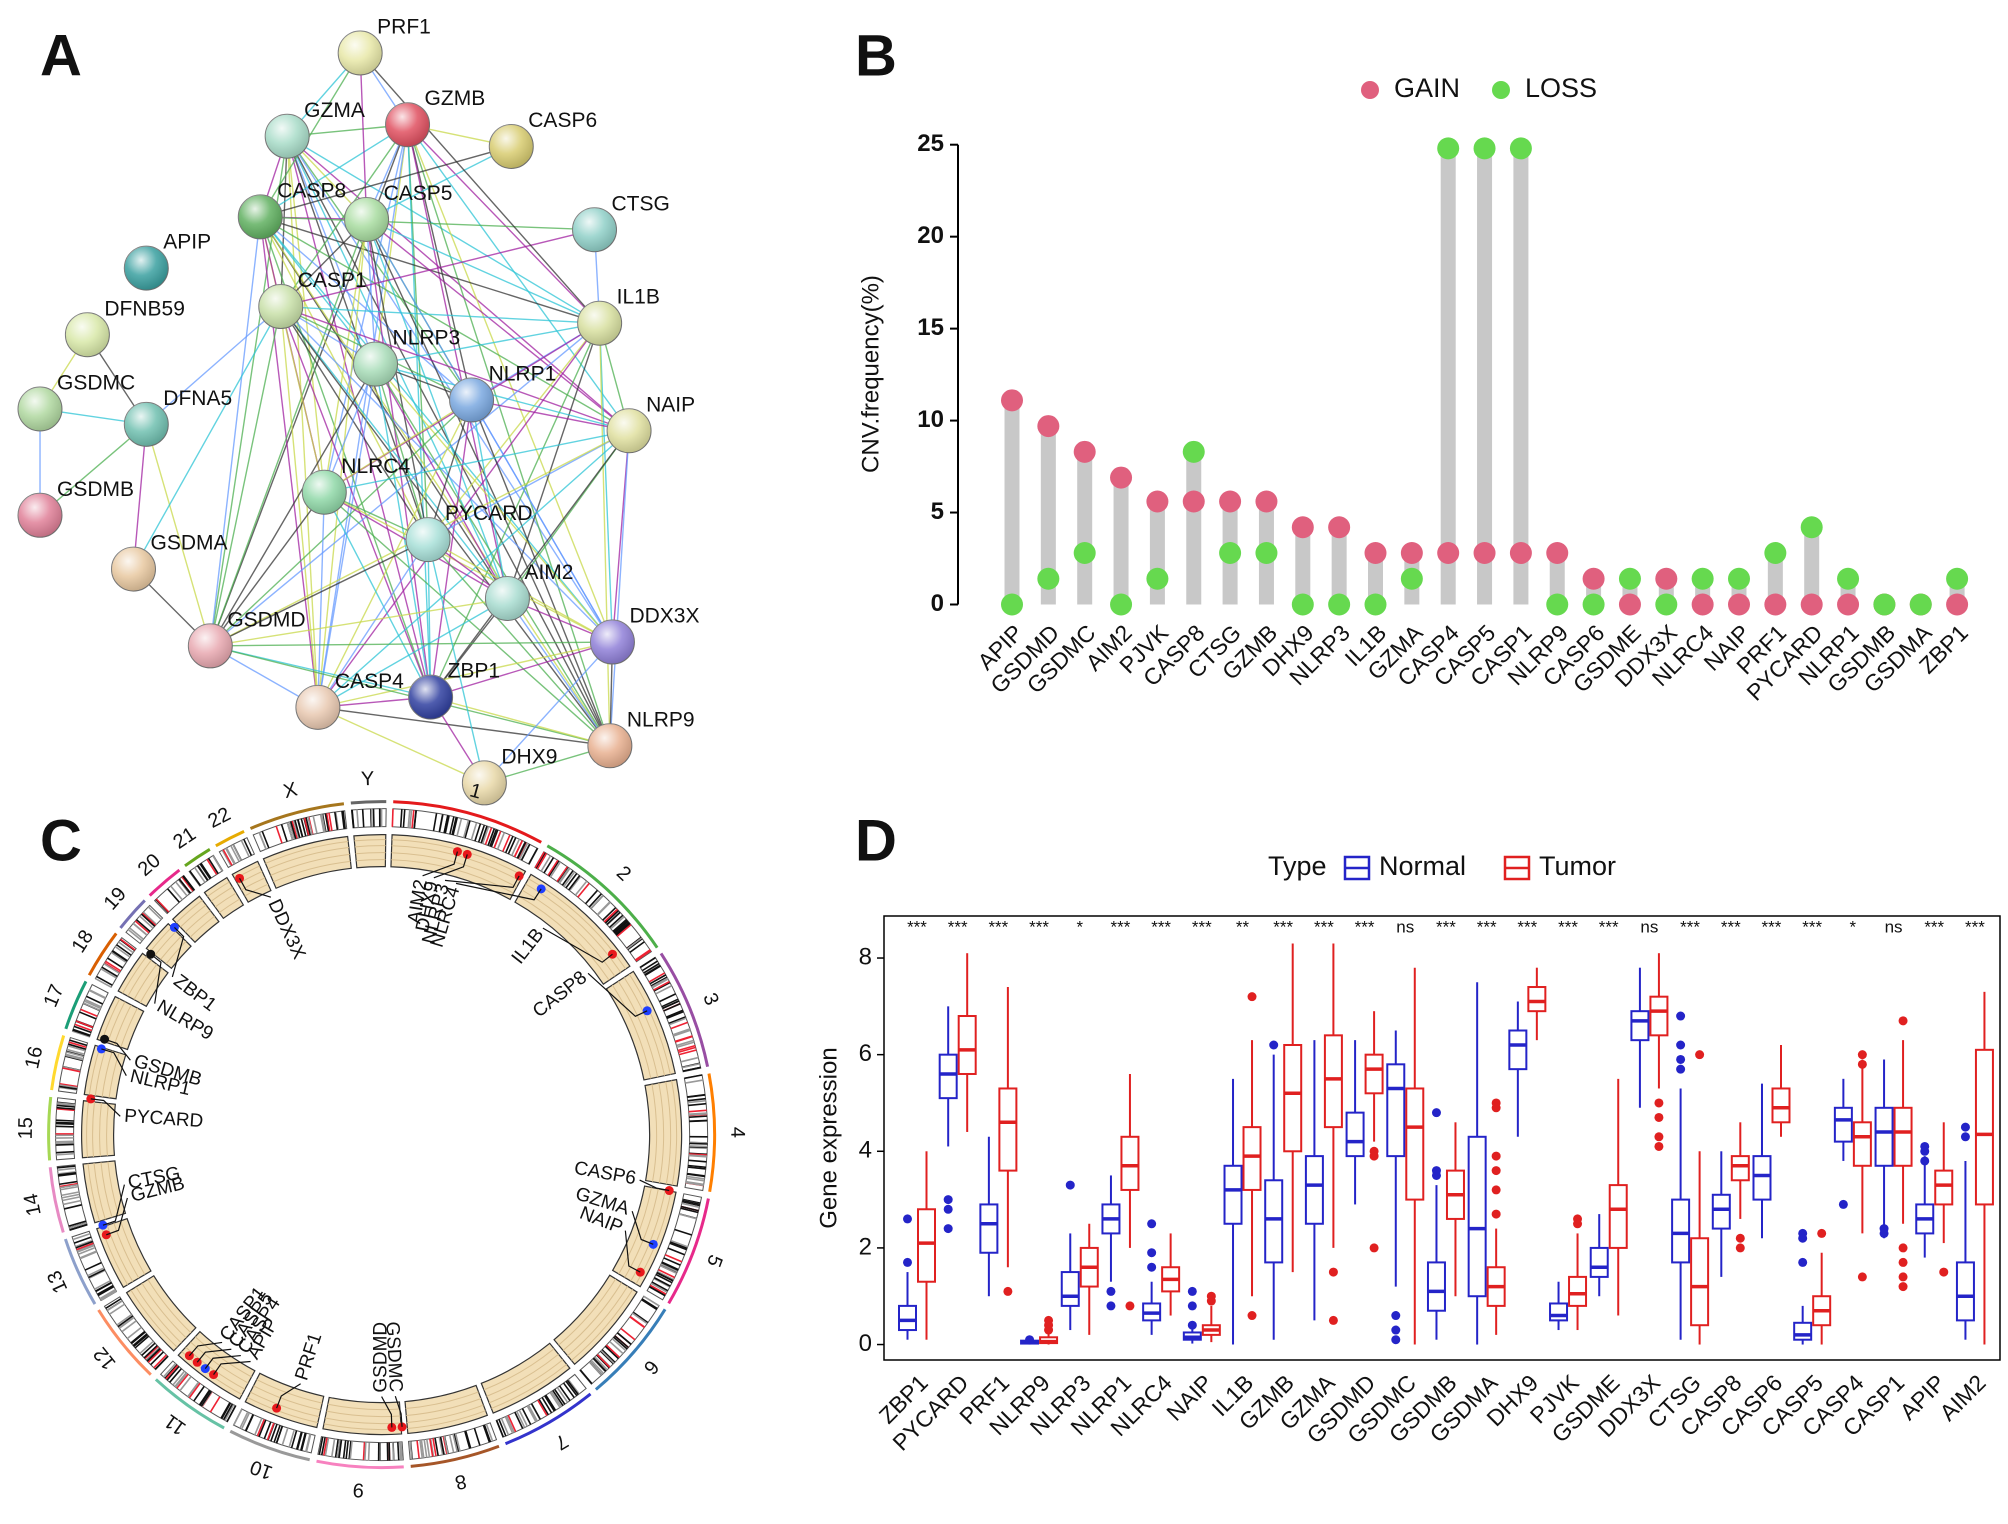 This screenshot has height=1524, width=2008. What do you see at coordinates (1962, 1397) in the screenshot?
I see `x-tick-label: AIM2` at bounding box center [1962, 1397].